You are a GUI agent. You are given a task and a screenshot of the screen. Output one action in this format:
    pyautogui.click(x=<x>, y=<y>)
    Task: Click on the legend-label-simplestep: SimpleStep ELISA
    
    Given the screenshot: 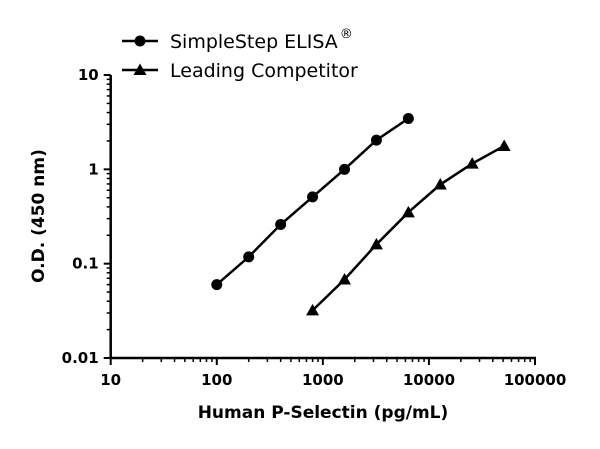 What is the action you would take?
    pyautogui.click(x=254, y=42)
    